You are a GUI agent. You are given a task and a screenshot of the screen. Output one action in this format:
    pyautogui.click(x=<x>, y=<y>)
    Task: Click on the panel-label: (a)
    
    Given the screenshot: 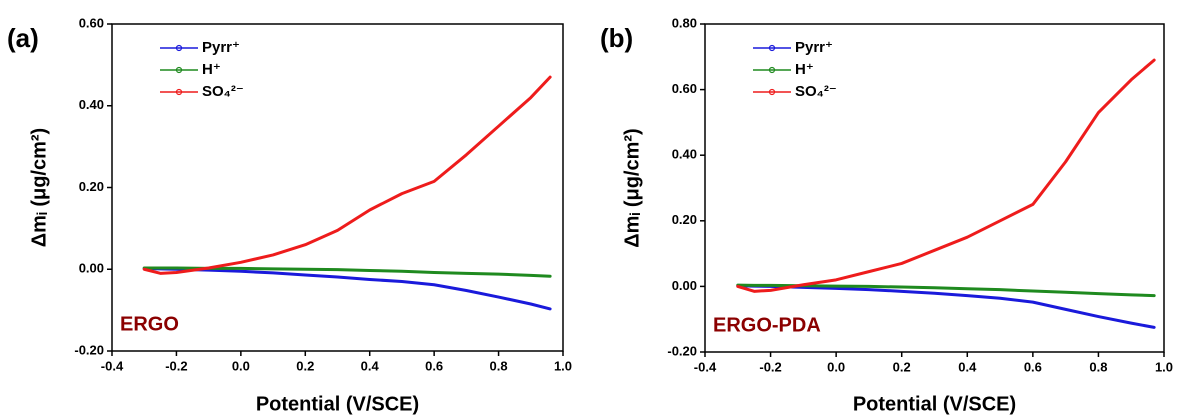 What is the action you would take?
    pyautogui.click(x=23, y=38)
    